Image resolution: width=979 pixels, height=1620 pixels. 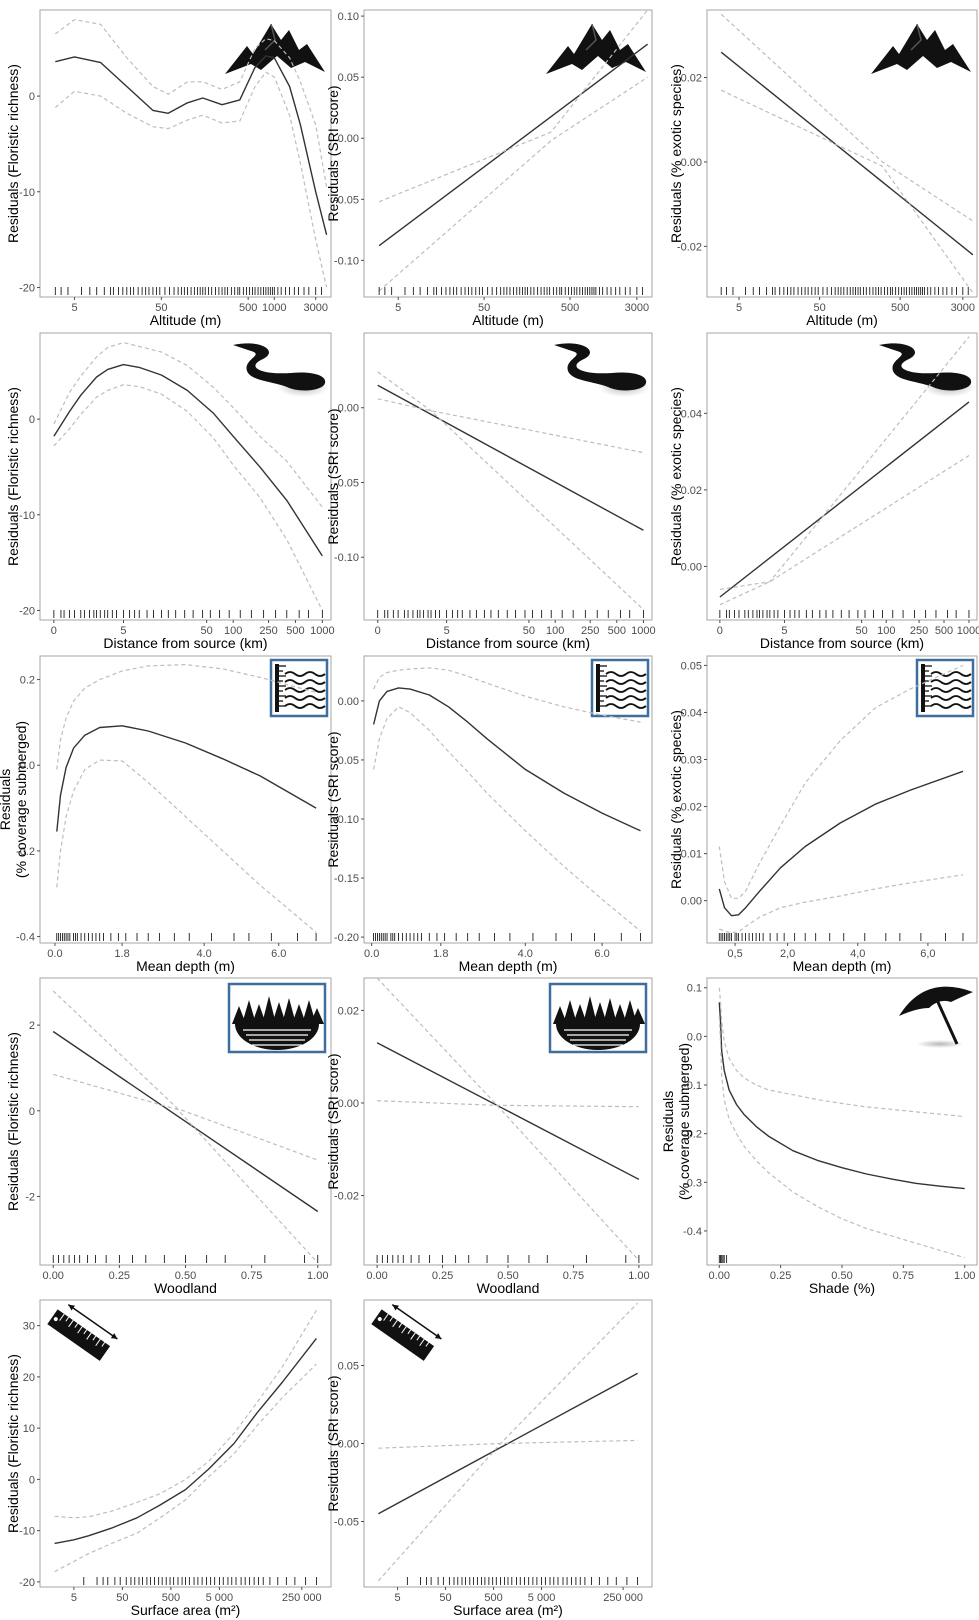 What do you see at coordinates (923, 688) in the screenshot?
I see `depth-gauge-bar` at bounding box center [923, 688].